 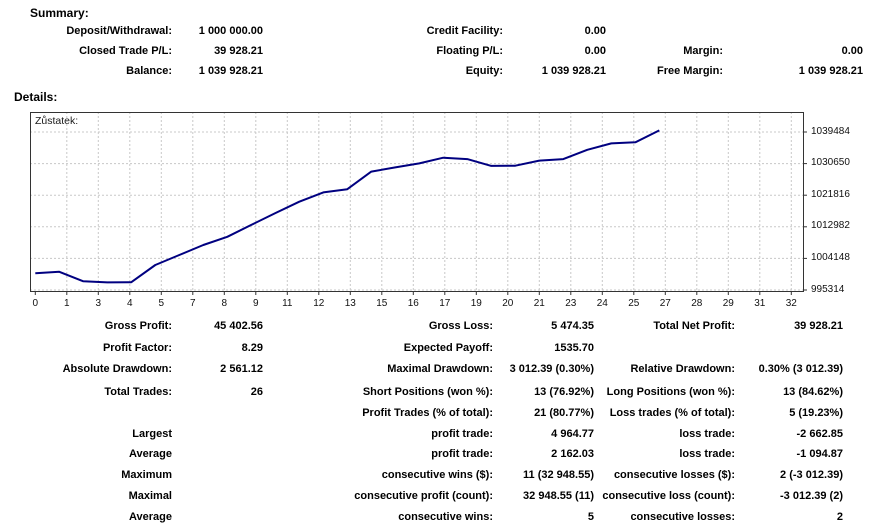 I want to click on details-bottom-label-3-2: profit trade:, so click(x=462, y=454).